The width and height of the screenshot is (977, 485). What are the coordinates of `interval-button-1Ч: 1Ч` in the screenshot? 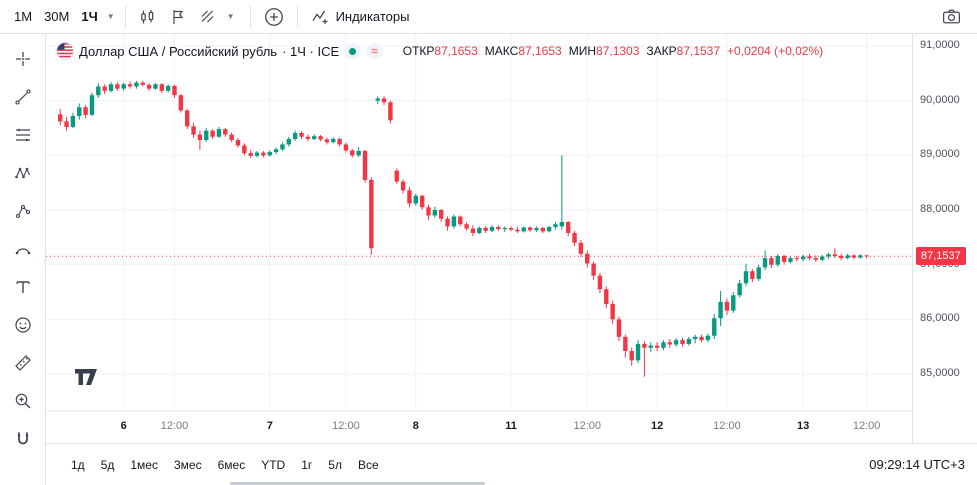 It's located at (89, 16).